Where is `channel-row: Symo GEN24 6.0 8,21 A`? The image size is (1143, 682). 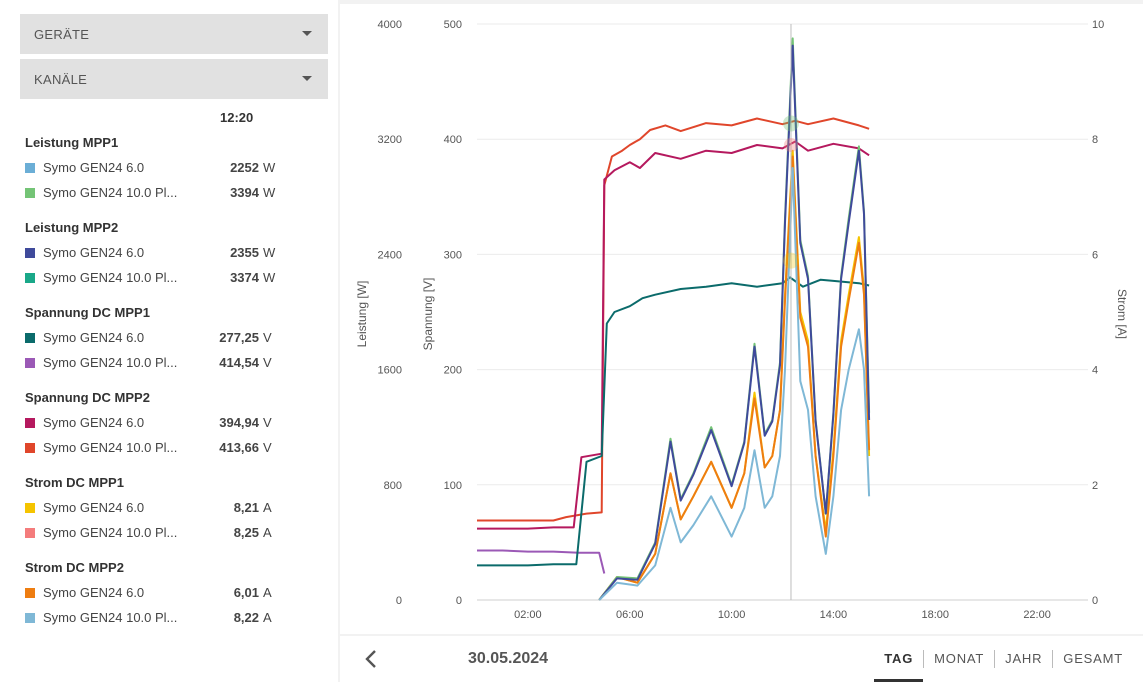 channel-row: Symo GEN24 6.0 8,21 A is located at coordinates (155, 508).